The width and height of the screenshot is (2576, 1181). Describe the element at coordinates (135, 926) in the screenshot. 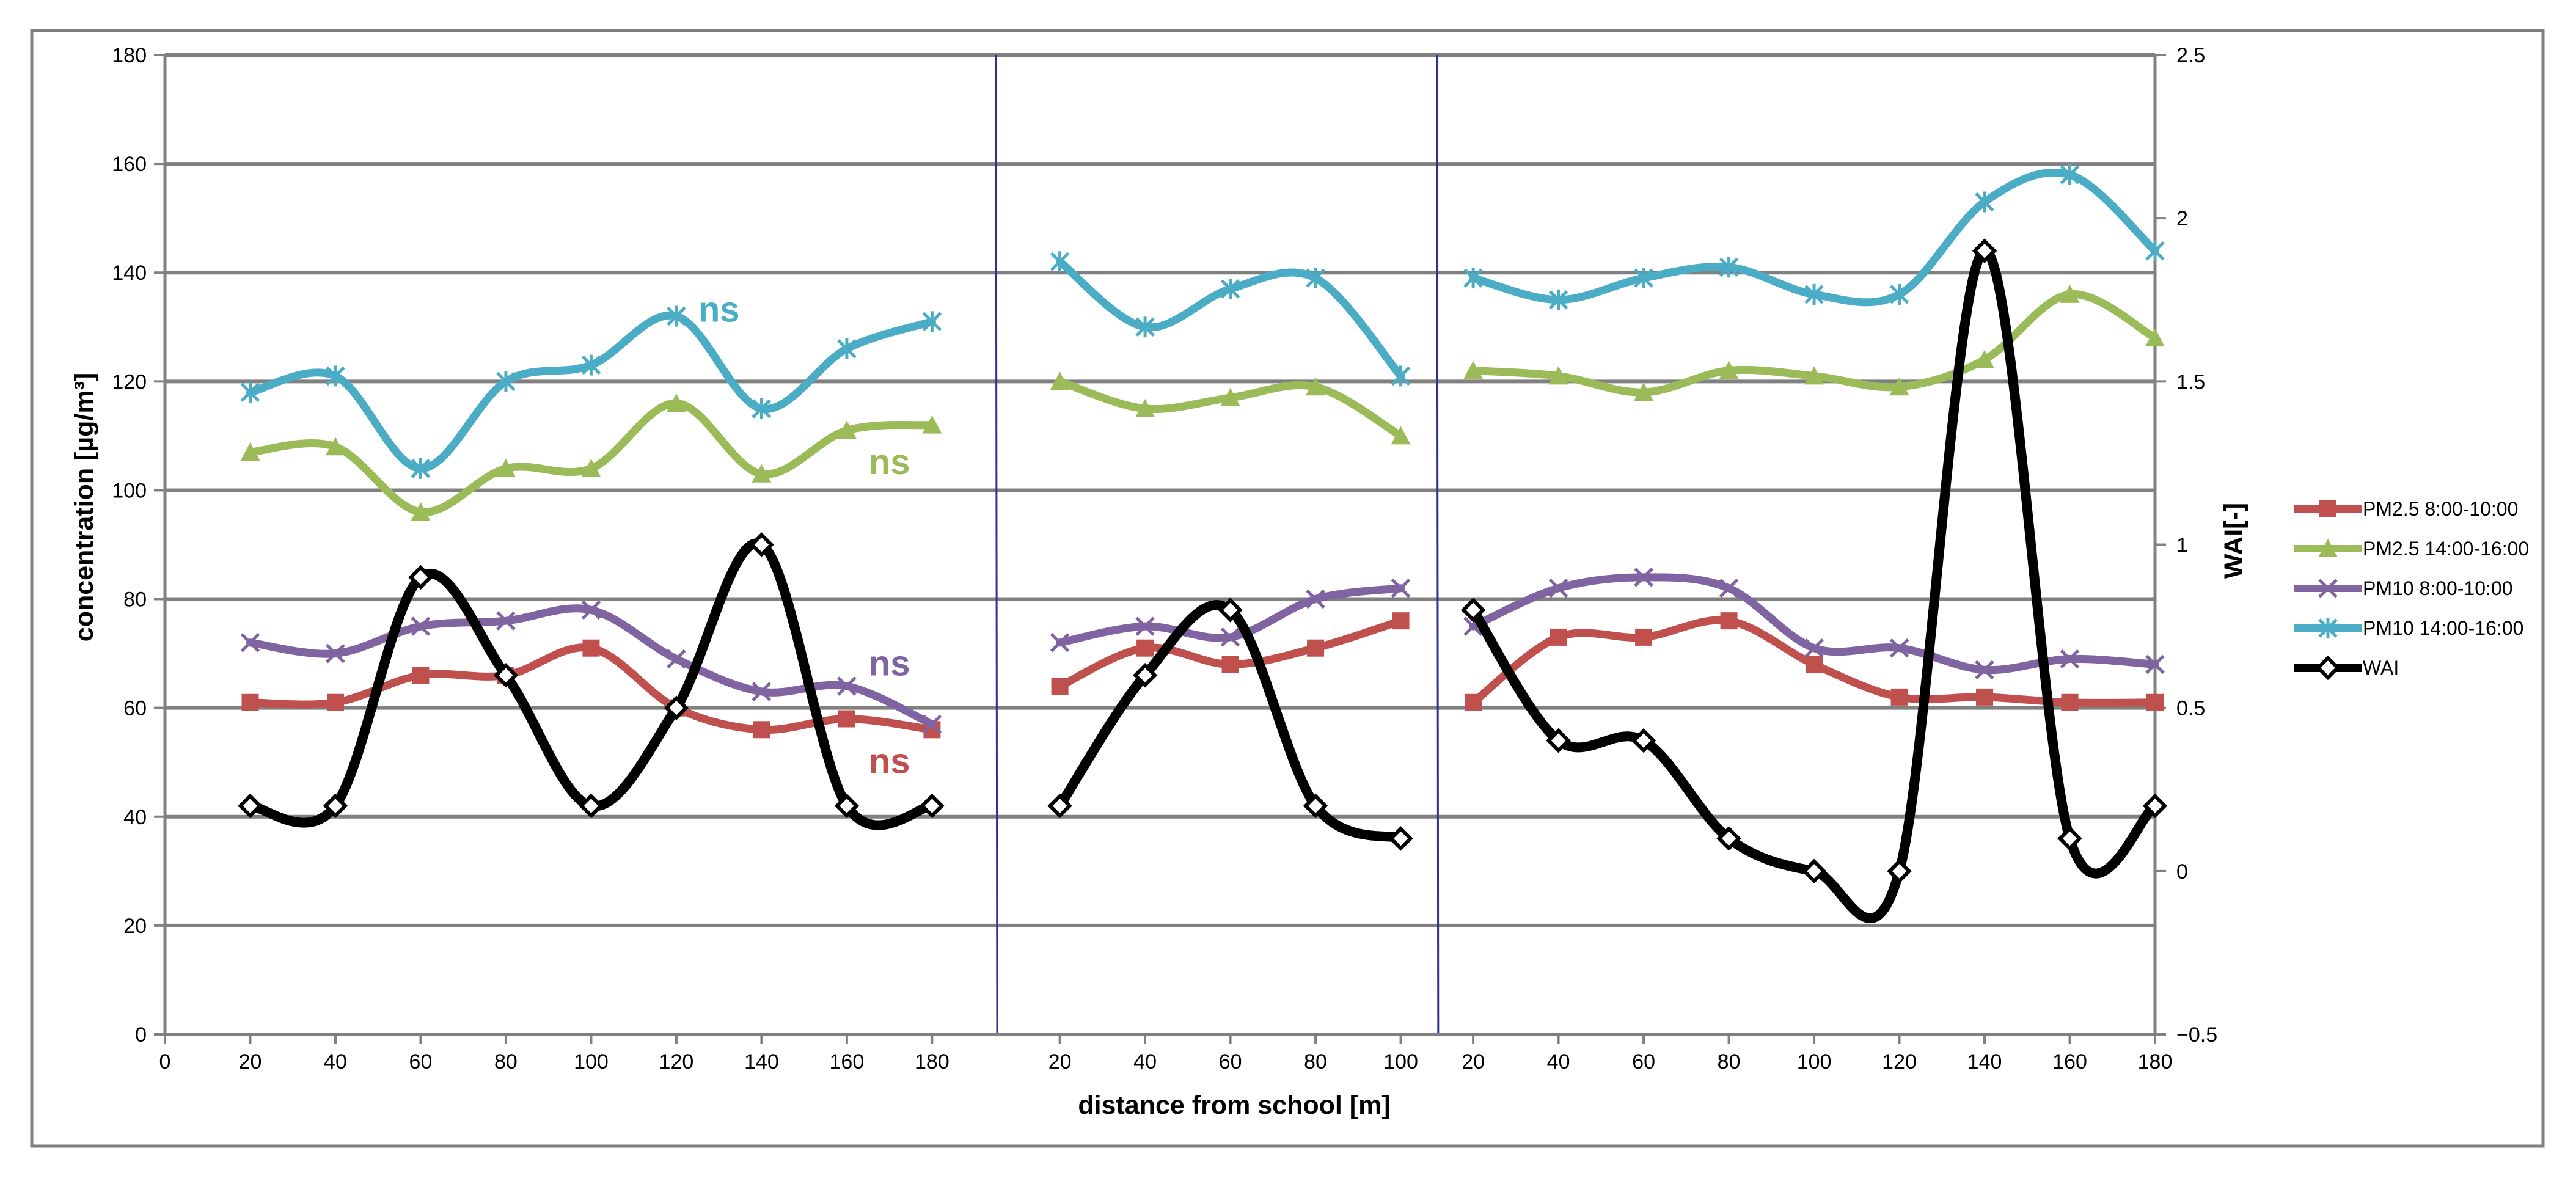

I see `y-tick-label: 20` at that location.